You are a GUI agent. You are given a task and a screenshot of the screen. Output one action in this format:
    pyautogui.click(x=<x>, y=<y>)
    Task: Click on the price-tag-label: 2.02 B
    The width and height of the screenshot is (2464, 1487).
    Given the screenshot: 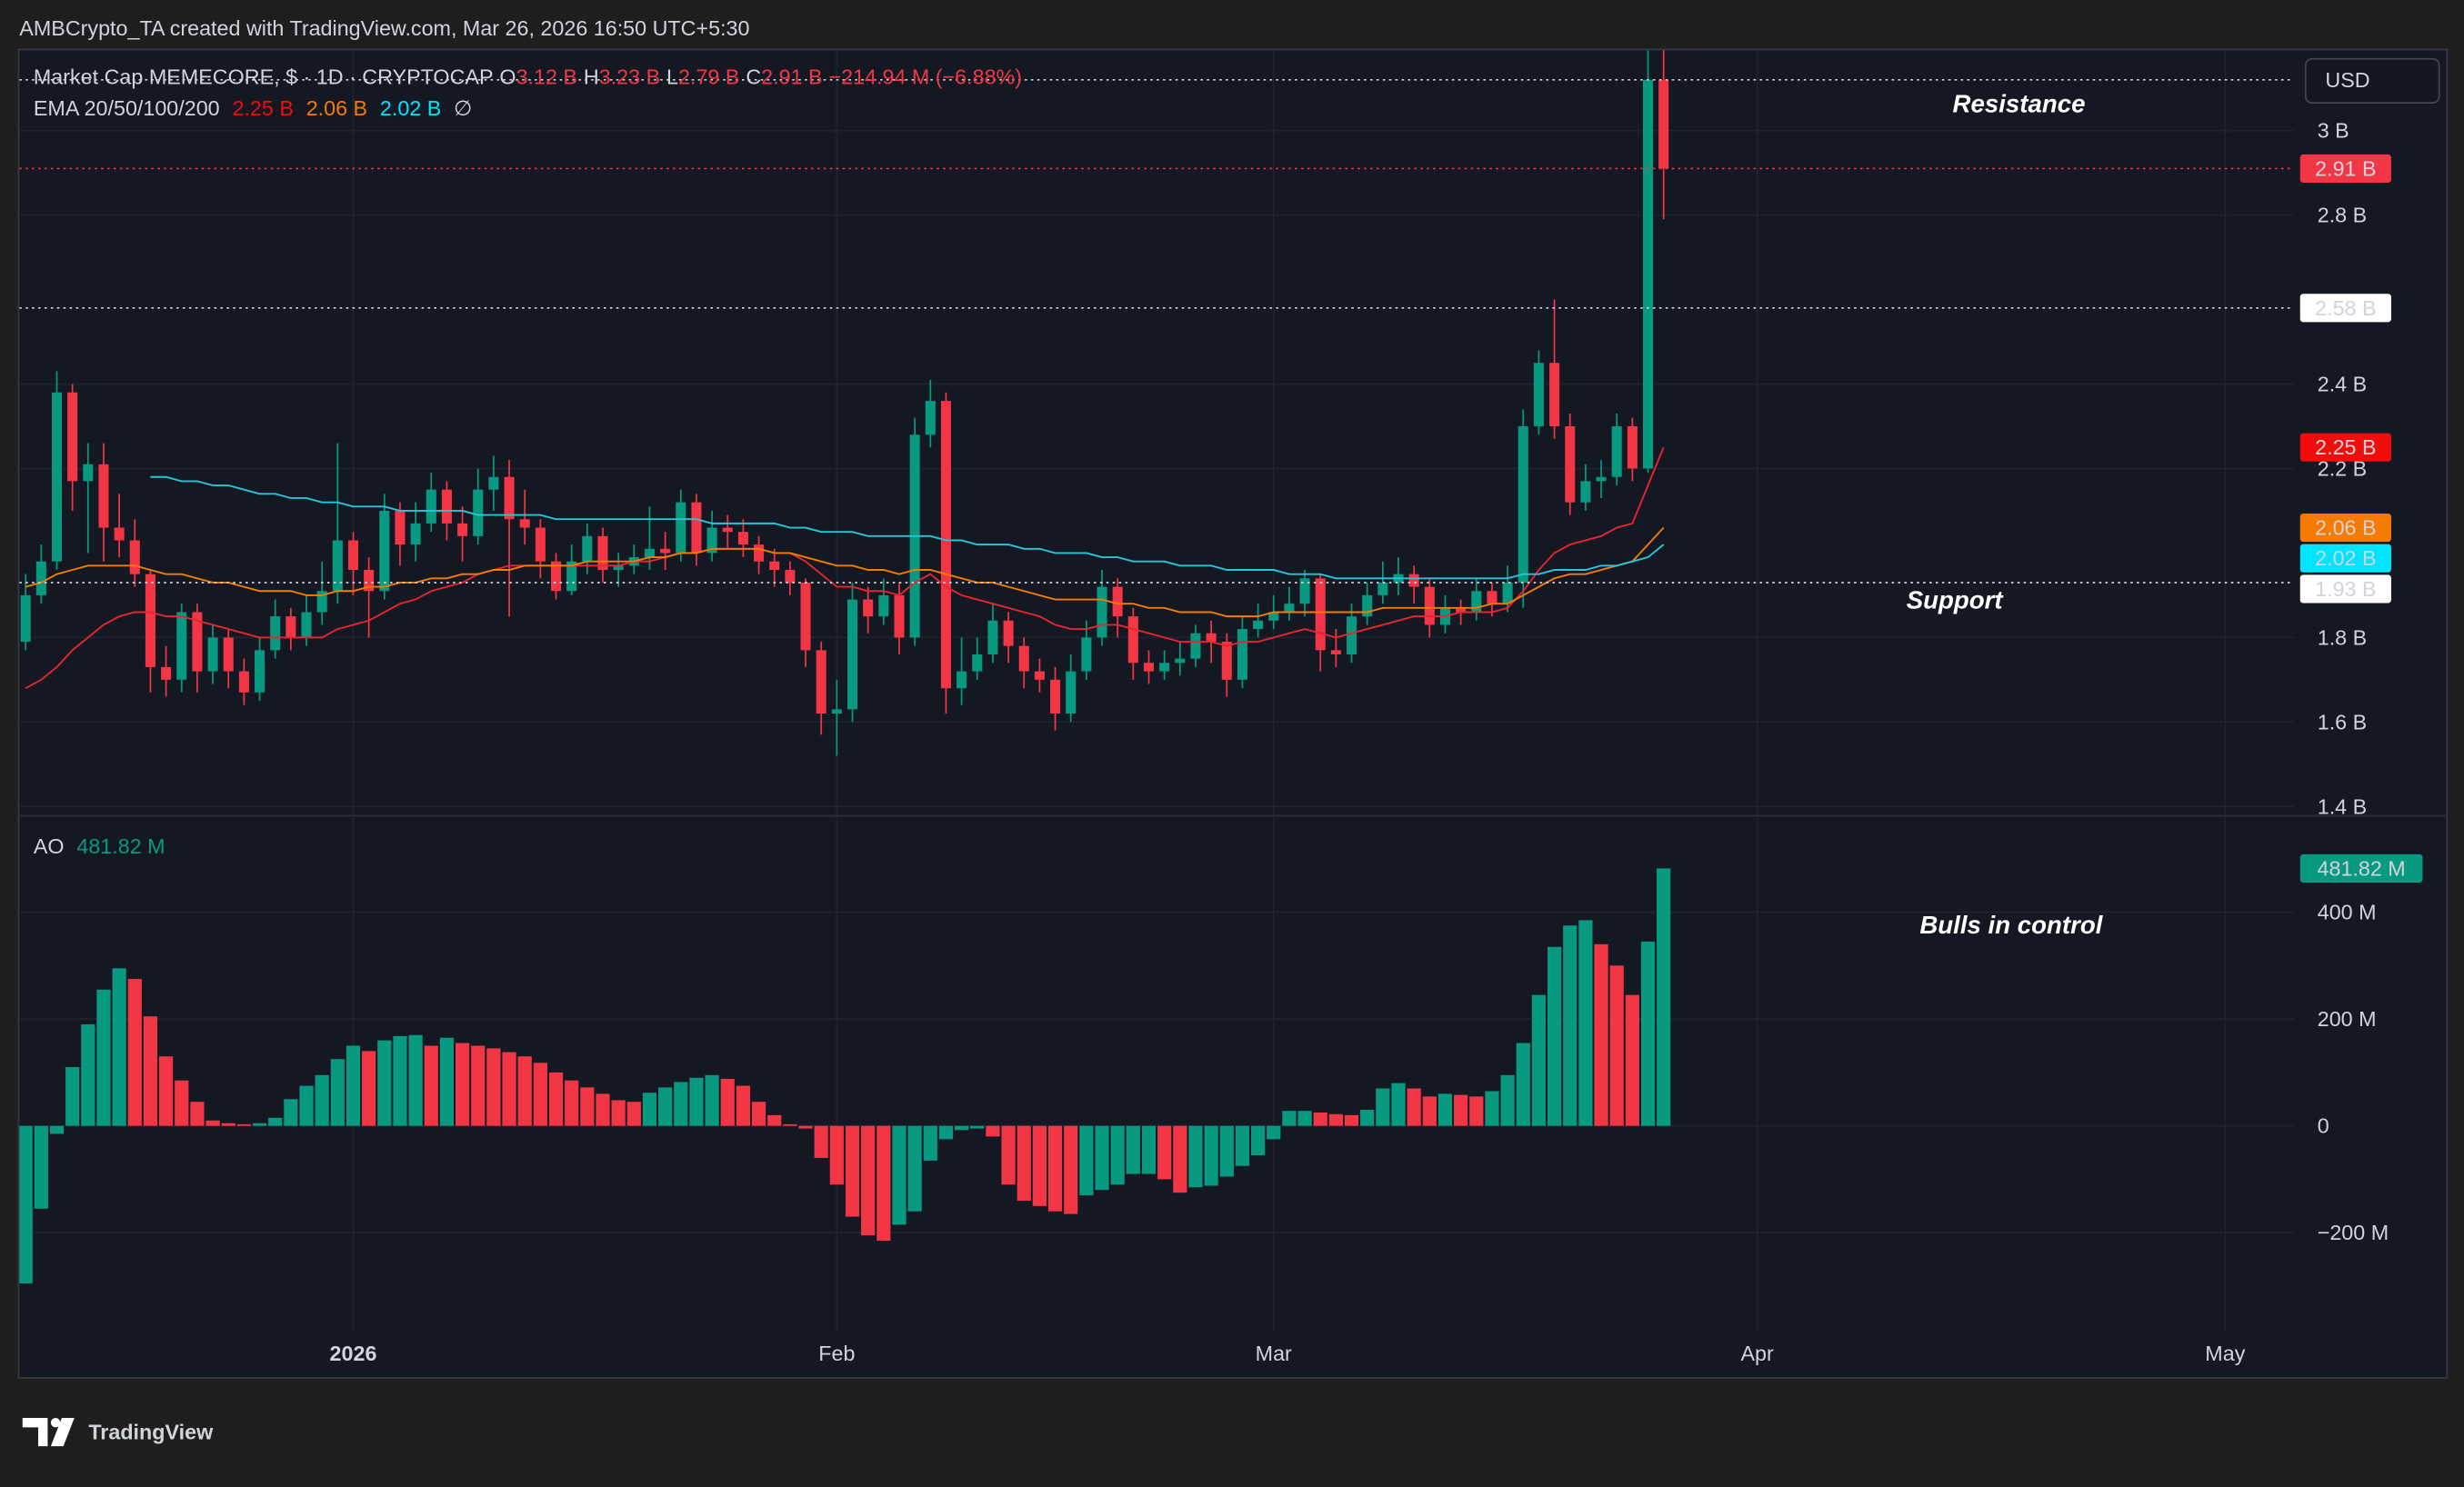 What is the action you would take?
    pyautogui.click(x=2345, y=558)
    